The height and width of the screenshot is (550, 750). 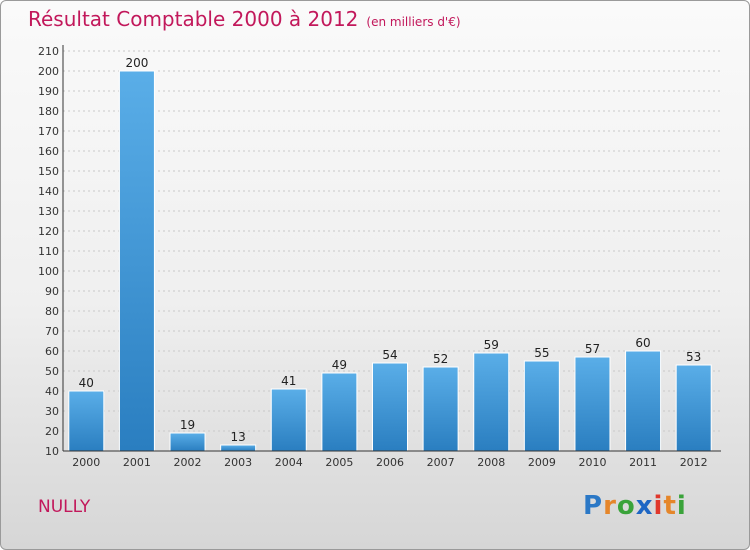 What do you see at coordinates (48, 51) in the screenshot?
I see `y-tick-label: 210` at bounding box center [48, 51].